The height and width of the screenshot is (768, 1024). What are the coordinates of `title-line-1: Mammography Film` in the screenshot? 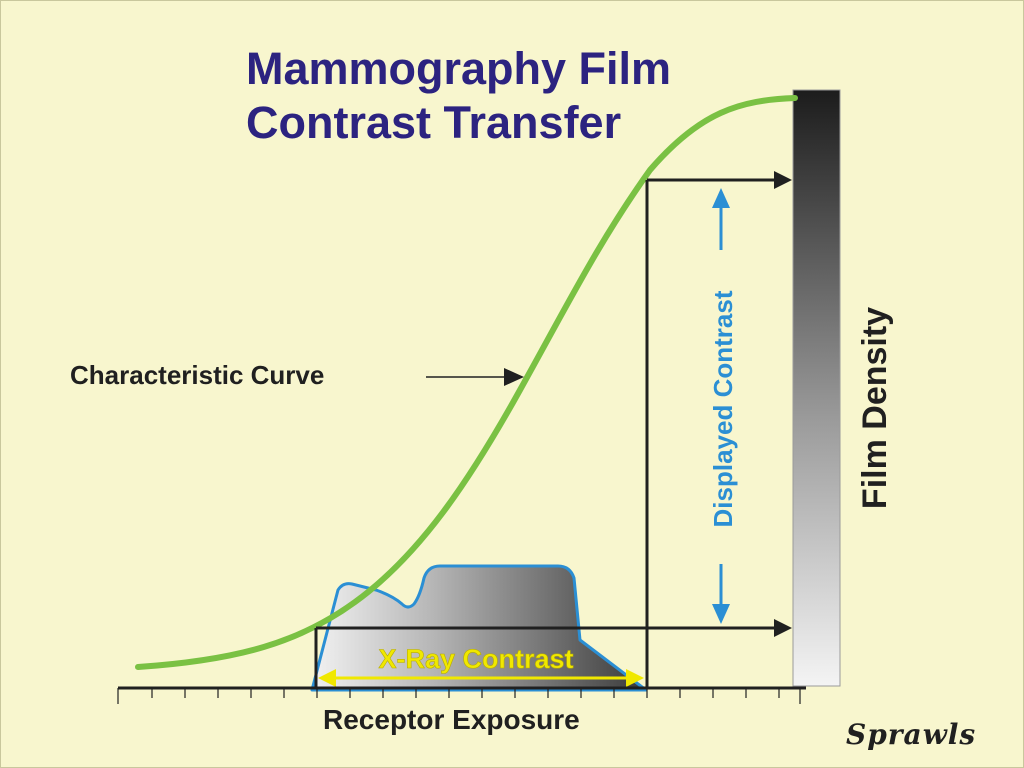 It's located at (459, 68).